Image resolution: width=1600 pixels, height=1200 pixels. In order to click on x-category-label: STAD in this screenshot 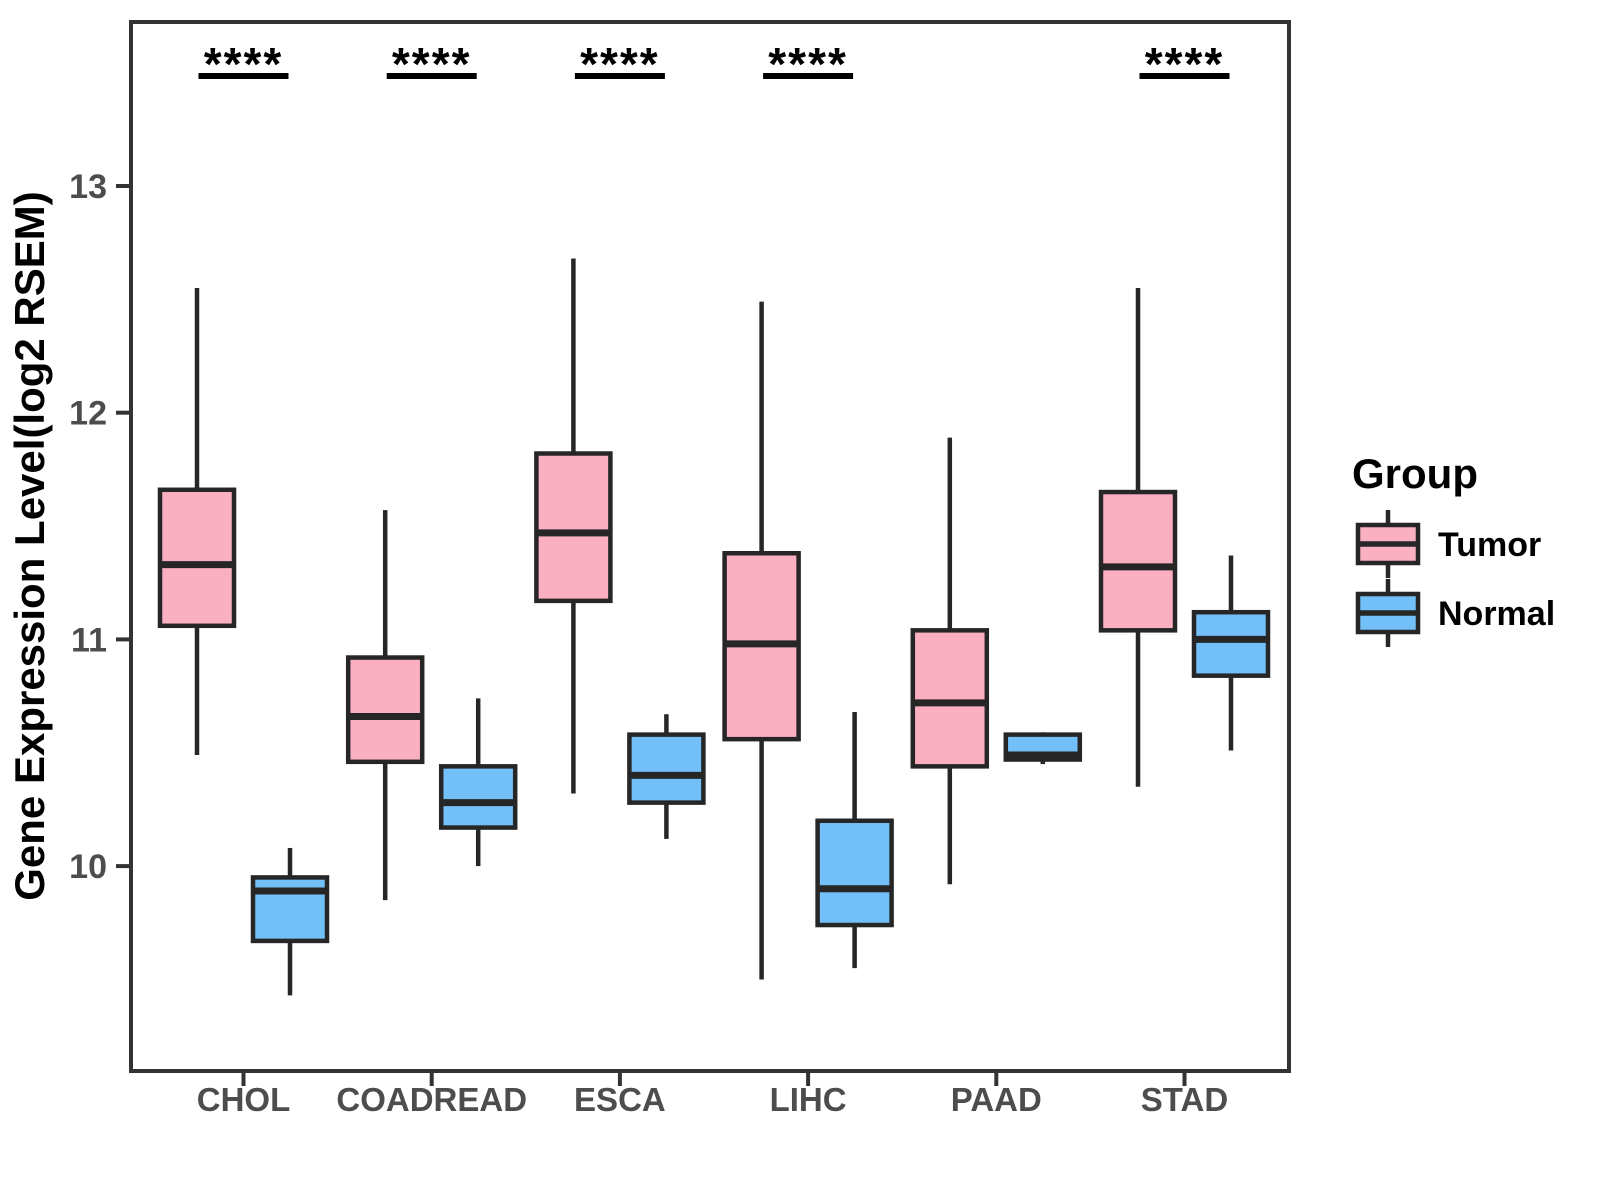, I will do `click(1184, 1099)`.